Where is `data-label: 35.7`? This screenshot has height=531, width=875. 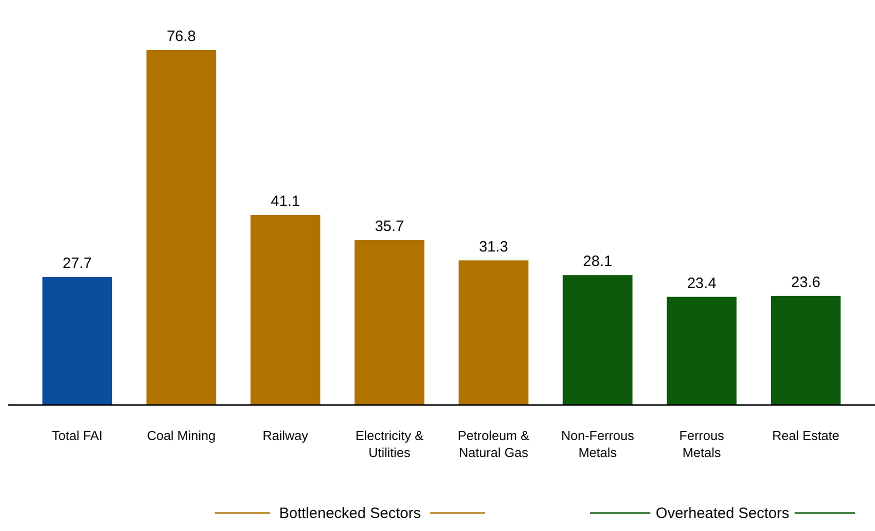 data-label: 35.7 is located at coordinates (389, 226).